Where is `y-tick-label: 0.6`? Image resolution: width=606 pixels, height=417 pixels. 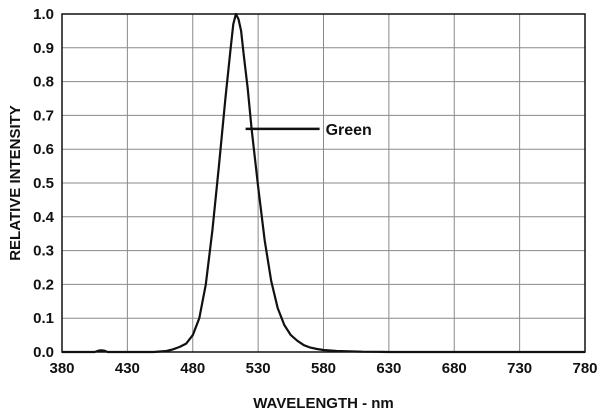
y-tick-label: 0.6 is located at coordinates (43, 149).